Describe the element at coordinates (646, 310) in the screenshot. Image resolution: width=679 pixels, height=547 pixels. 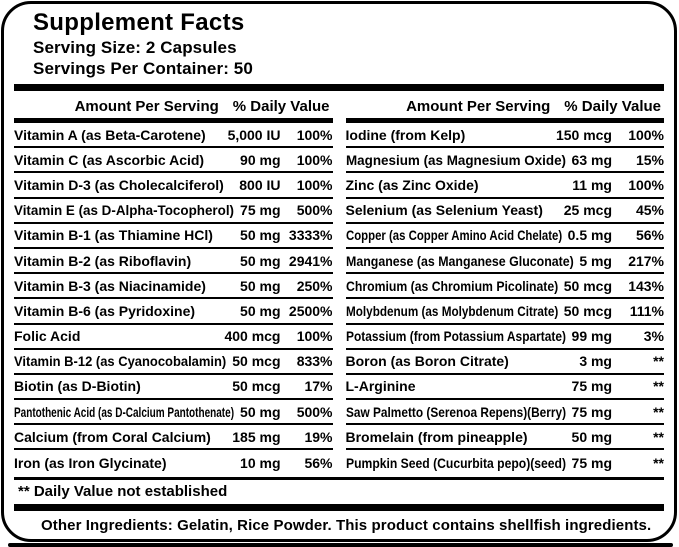
I see `ingredient-daily-value: 111%` at that location.